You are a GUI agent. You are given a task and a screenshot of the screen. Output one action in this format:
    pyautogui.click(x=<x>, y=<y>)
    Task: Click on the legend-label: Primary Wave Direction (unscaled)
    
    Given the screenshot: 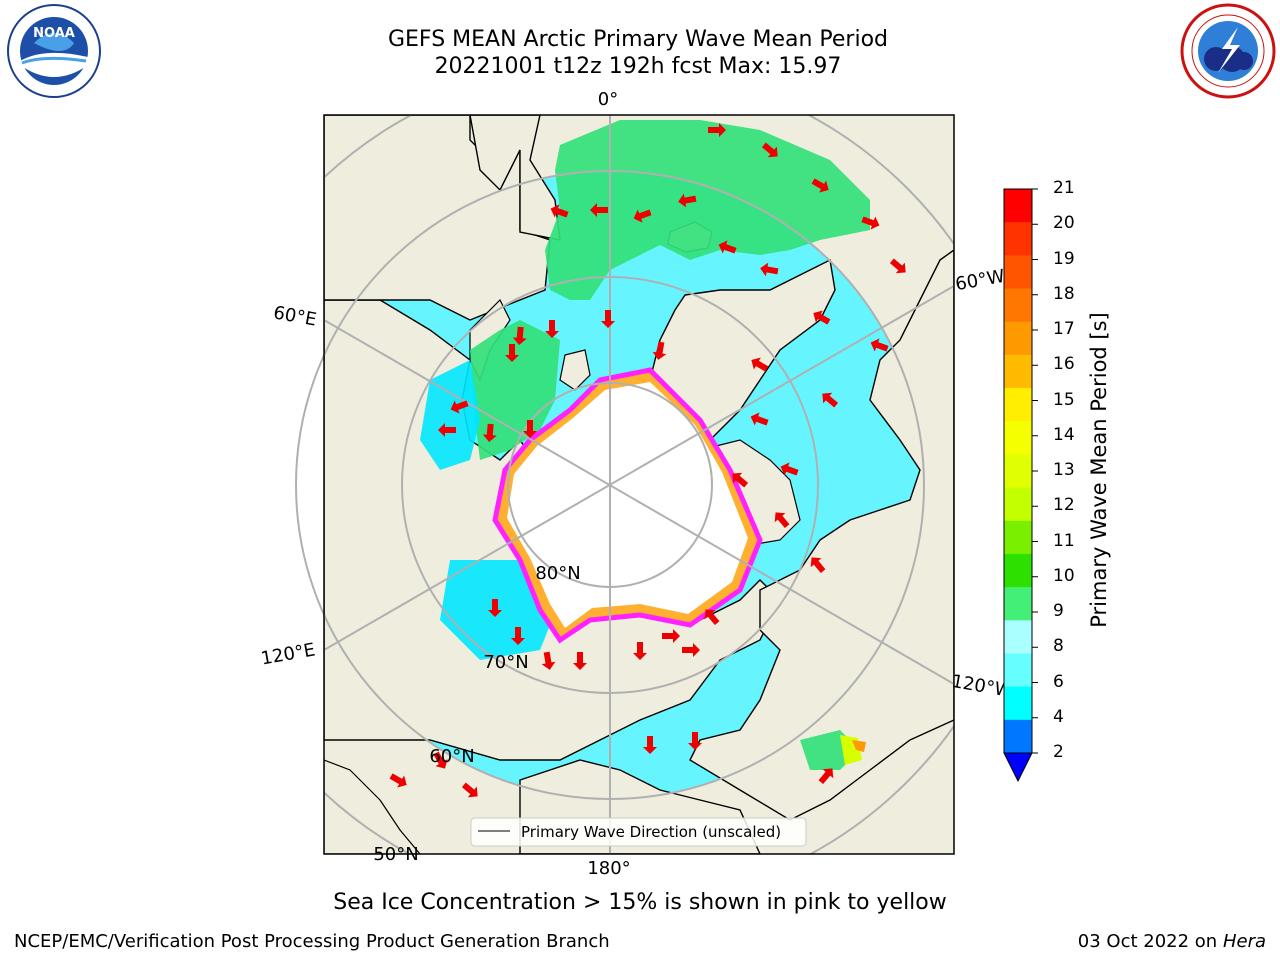 What is the action you would take?
    pyautogui.click(x=651, y=832)
    